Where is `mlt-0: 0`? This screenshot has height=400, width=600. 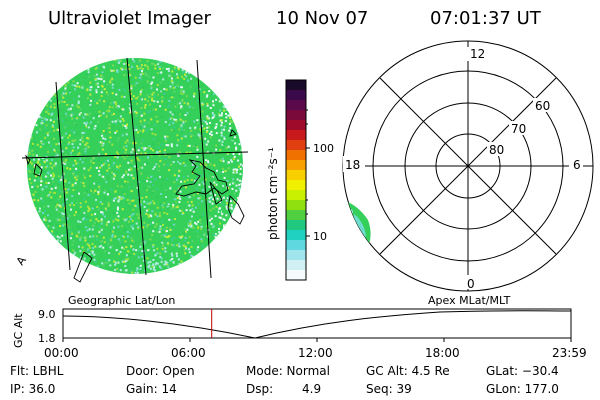 mlt-0: 0 is located at coordinates (471, 284).